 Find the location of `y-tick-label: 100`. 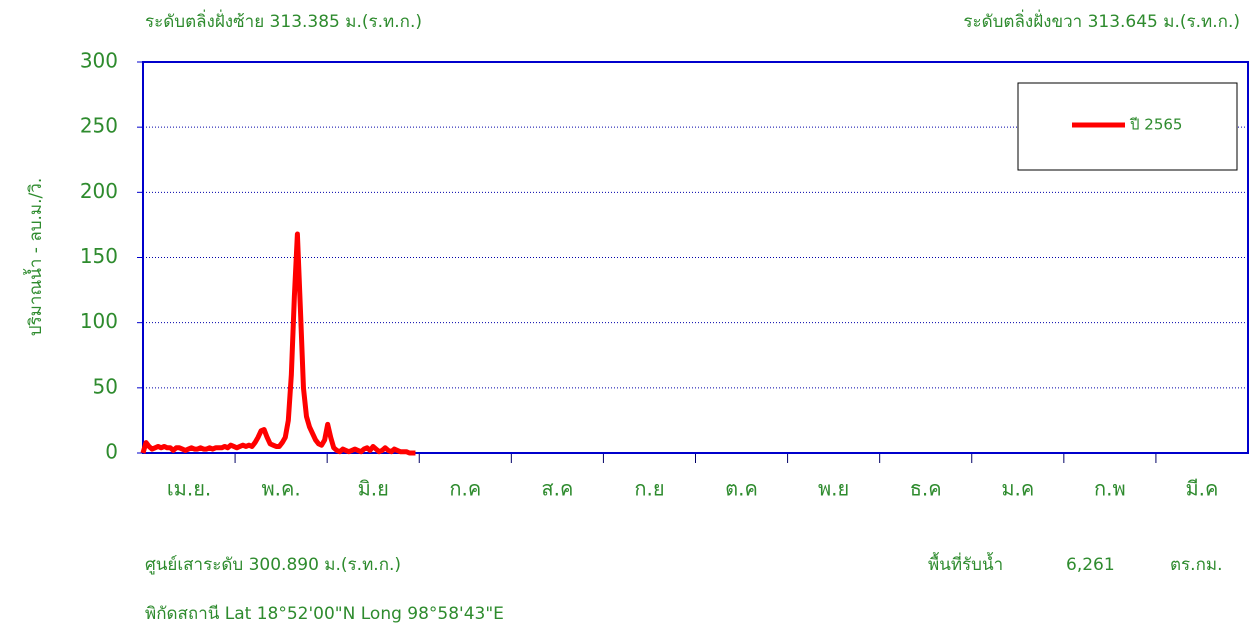

y-tick-label: 100 is located at coordinates (99, 321).